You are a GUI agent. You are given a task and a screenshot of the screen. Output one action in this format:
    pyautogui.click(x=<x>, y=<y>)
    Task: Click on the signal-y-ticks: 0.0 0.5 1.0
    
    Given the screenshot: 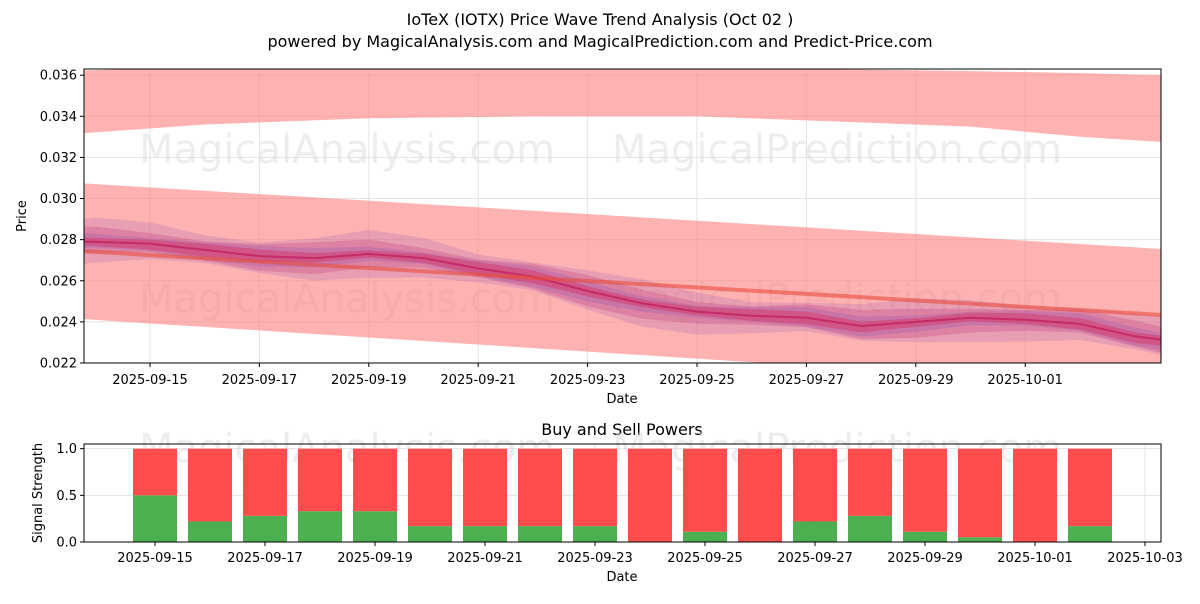 What is the action you would take?
    pyautogui.click(x=70, y=496)
    